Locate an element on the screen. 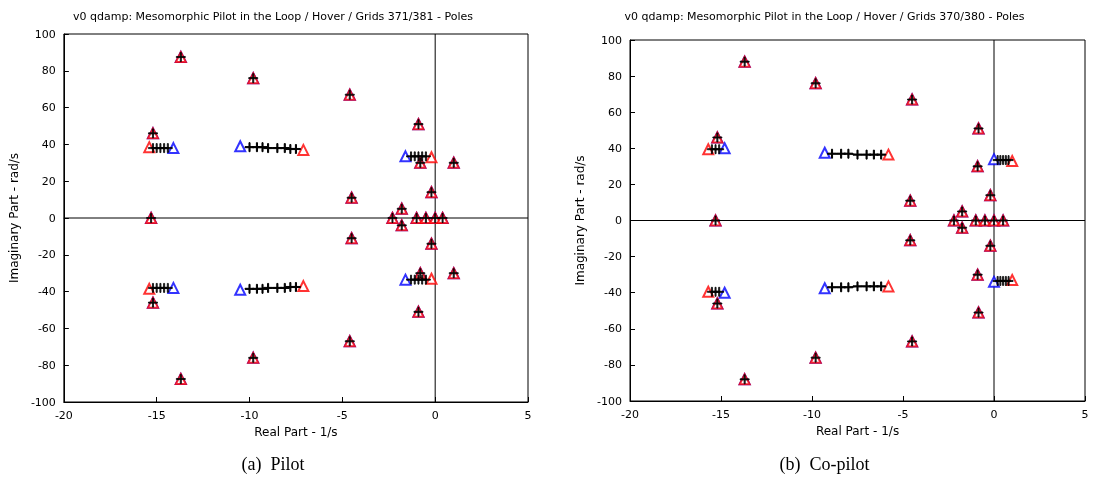 The image size is (1093, 486). chart-title: v0 qdamp: Mesomorphic Pilot in the Loop / Hover / Grids 371/381 - Poles is located at coordinates (273, 16).